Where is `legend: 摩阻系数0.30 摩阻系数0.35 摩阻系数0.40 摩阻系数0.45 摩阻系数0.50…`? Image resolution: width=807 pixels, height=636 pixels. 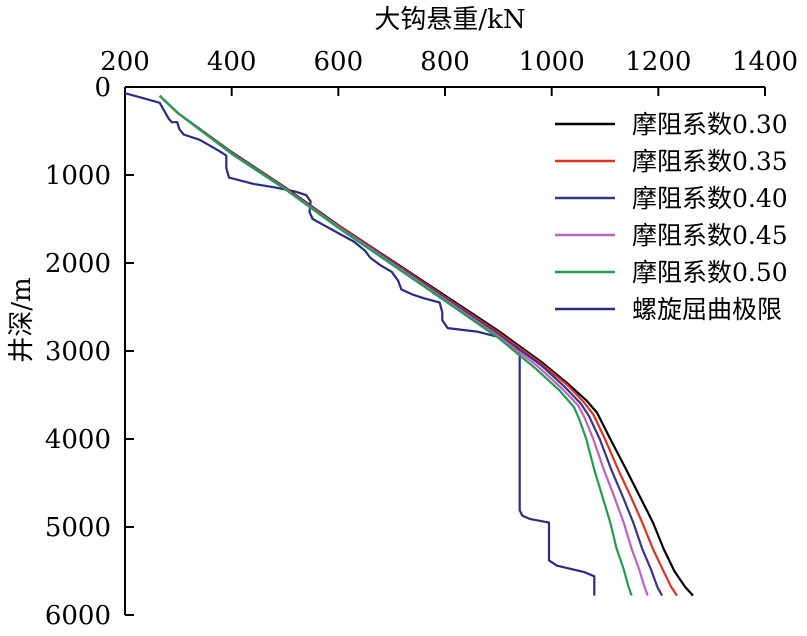 legend: 摩阻系数0.30 摩阻系数0.35 摩阻系数0.40 摩阻系数0.45 摩阻系数0.50… is located at coordinates (671, 217).